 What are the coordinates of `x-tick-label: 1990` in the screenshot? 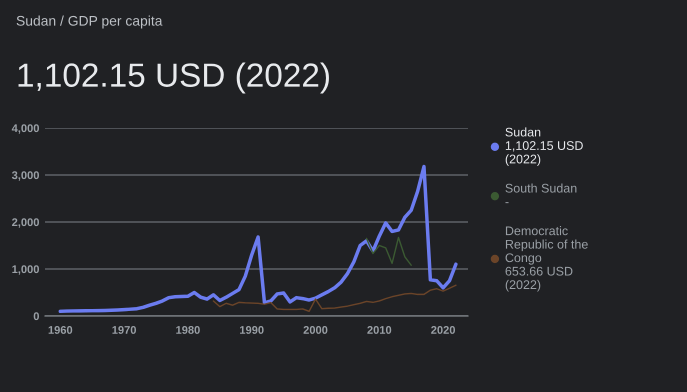 It's located at (252, 330).